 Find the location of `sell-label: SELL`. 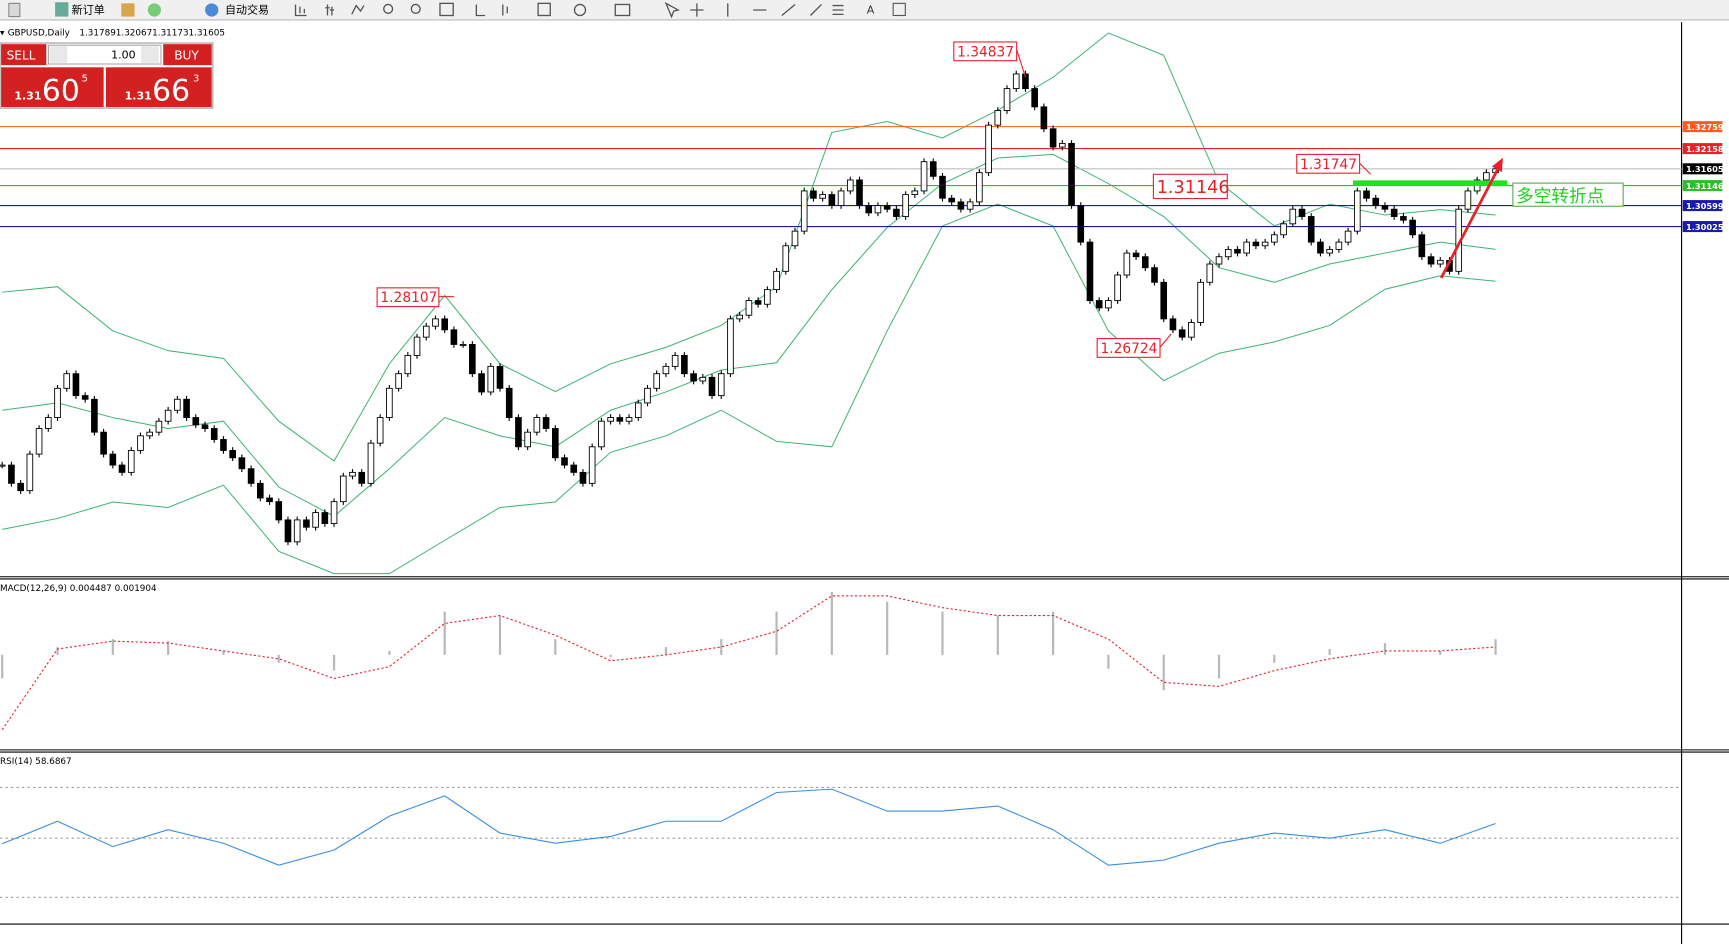

sell-label: SELL is located at coordinates (21, 56).